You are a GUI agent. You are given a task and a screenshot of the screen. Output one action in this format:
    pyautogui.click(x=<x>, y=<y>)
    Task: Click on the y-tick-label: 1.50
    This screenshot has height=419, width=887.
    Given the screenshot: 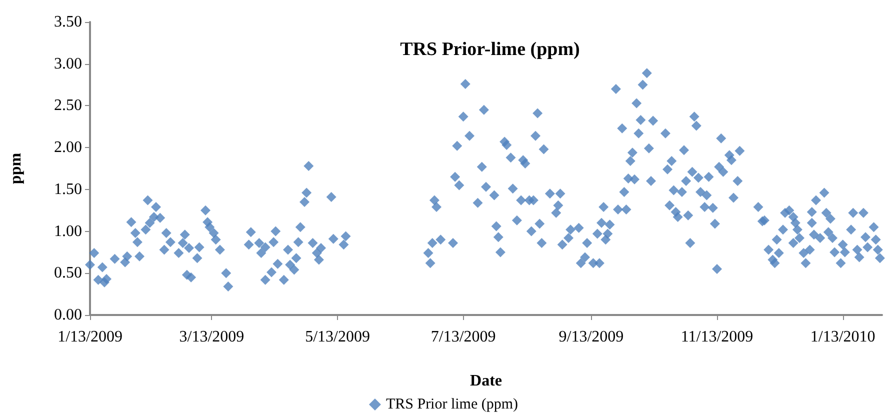 What is the action you would take?
    pyautogui.click(x=68, y=189)
    